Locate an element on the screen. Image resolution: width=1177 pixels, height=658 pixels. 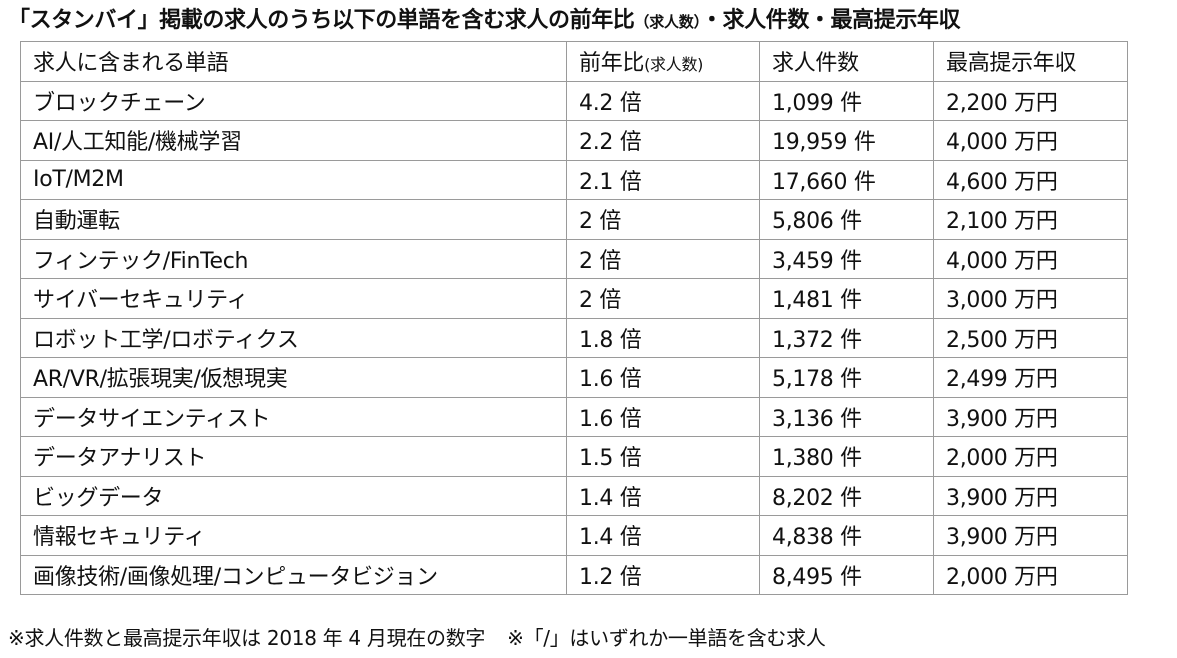
table-row: データアナリスト 1.5 倍 1,380 件 2,000 万円 is located at coordinates (574, 456).